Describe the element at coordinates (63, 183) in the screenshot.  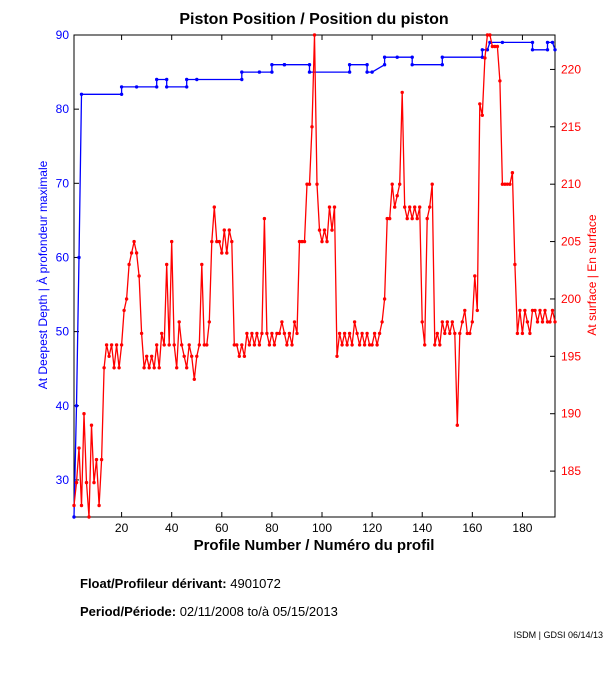
I see `left-y-tick-label: 70` at that location.